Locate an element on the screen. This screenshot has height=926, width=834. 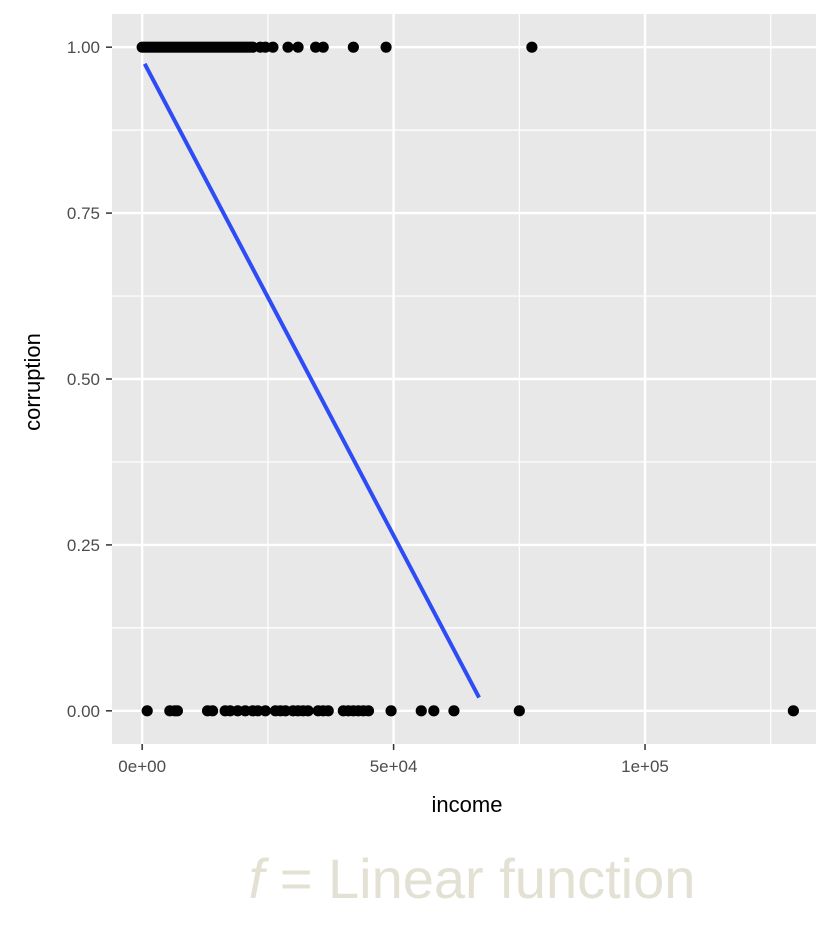
x-tick-label: 0e+00 is located at coordinates (142, 766).